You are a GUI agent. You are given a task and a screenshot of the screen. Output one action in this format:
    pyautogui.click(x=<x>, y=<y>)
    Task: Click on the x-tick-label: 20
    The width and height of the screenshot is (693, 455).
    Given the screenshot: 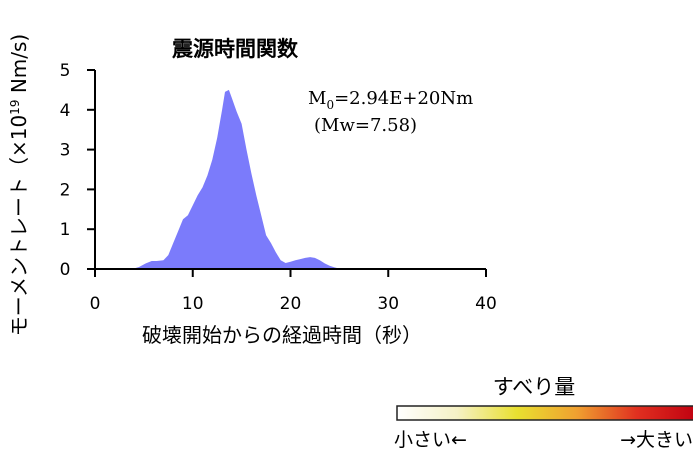 What is the action you would take?
    pyautogui.click(x=291, y=304)
    